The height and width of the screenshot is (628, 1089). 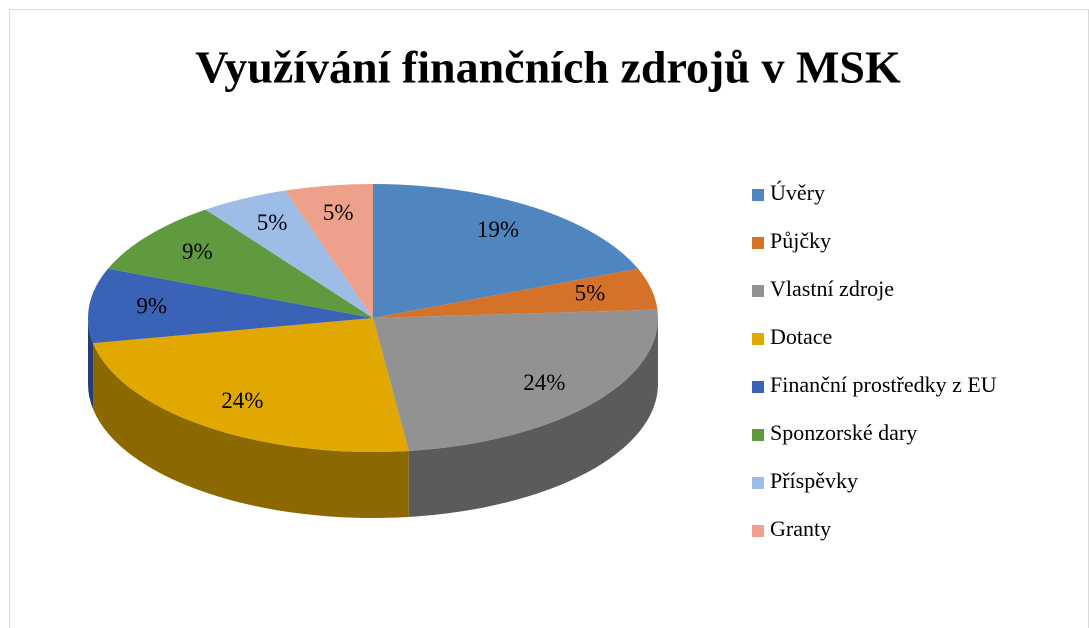 What do you see at coordinates (814, 480) in the screenshot?
I see `legend-label: Příspěvky` at bounding box center [814, 480].